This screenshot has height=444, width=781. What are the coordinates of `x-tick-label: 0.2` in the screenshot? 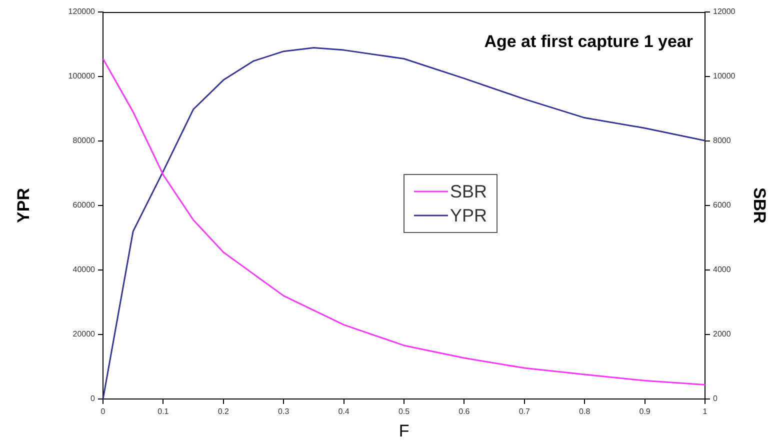 It's located at (224, 411).